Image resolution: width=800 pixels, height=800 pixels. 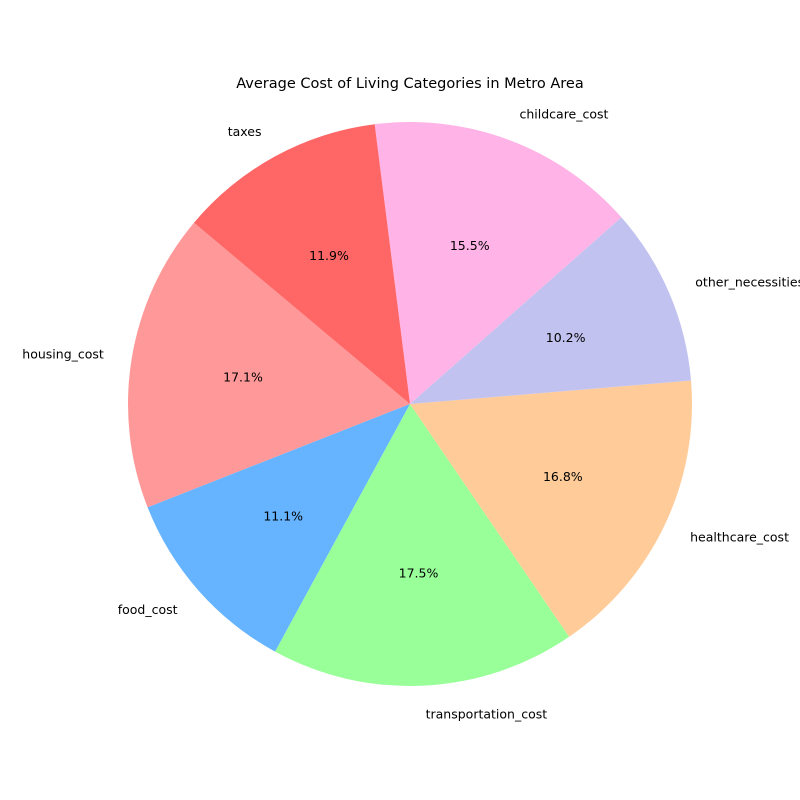 I want to click on pie-category-label: healthcare_cost, so click(x=739, y=537).